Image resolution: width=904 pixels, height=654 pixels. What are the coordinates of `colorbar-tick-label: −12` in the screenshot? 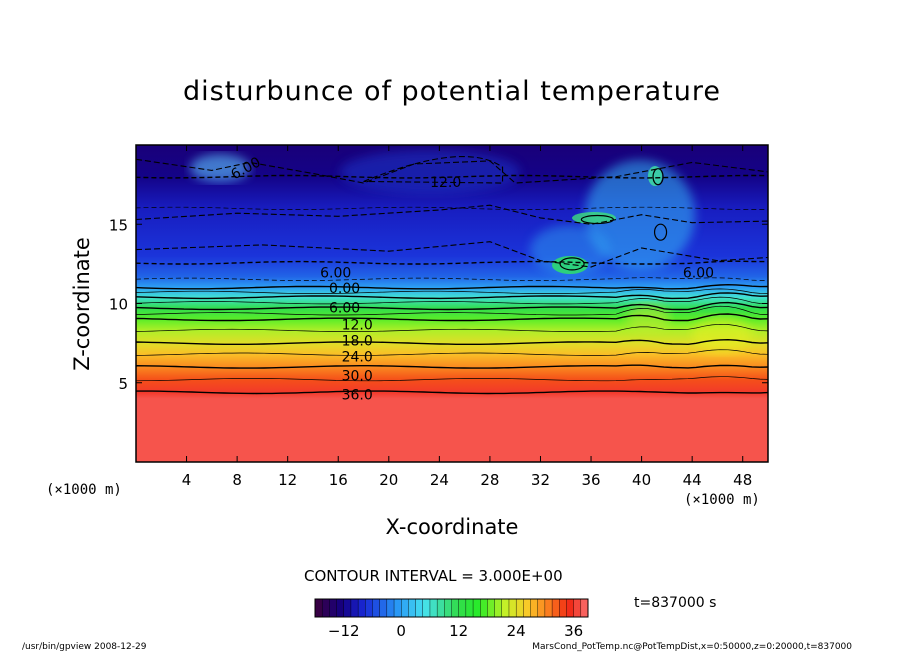 It's located at (344, 631).